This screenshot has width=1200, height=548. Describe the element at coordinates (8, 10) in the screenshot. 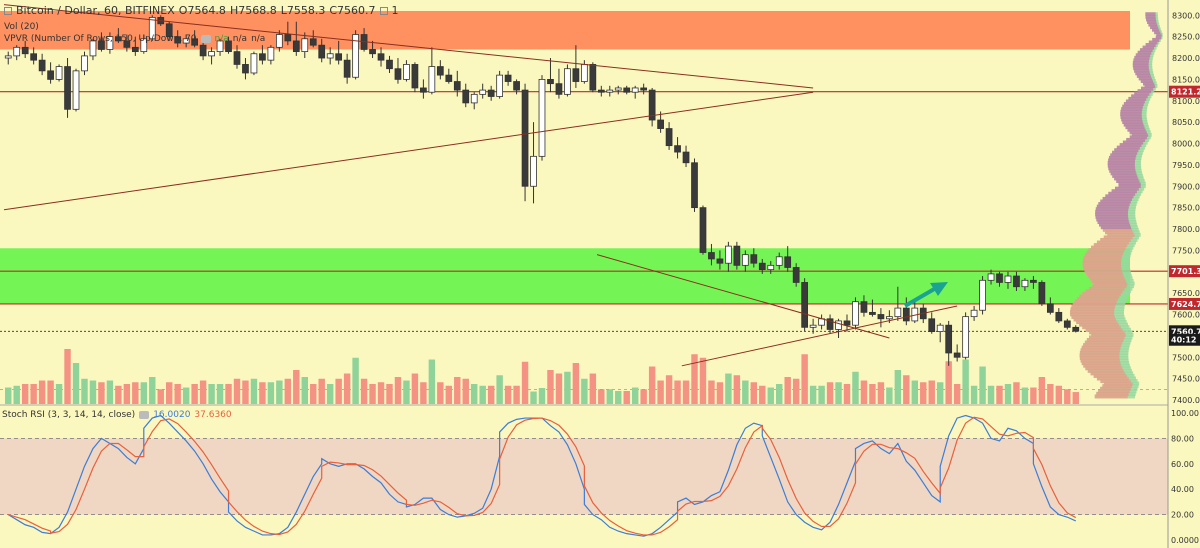

I see `collapse-icon` at that location.